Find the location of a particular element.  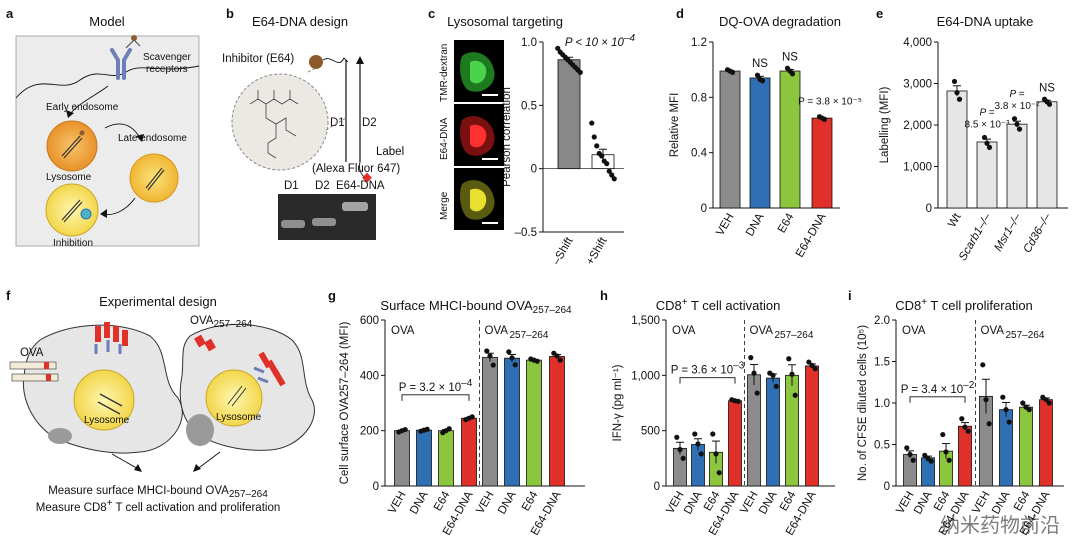

label-text: Label is located at coordinates (390, 152).